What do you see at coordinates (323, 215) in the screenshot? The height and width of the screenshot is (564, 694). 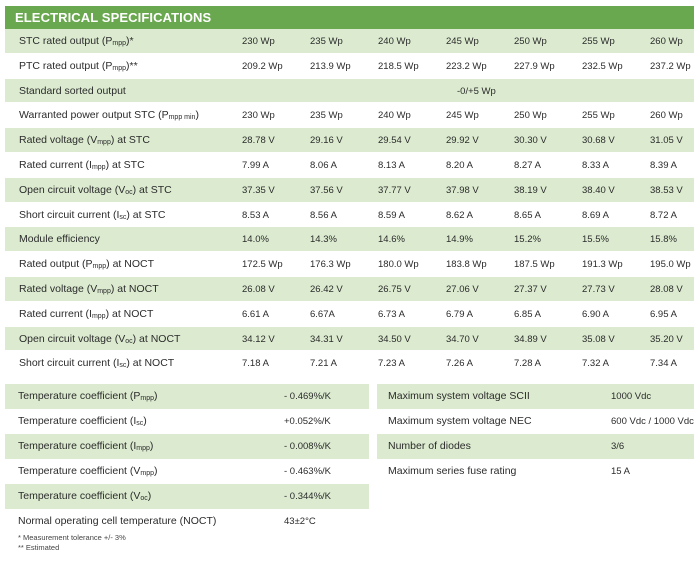 I see `spec-cell: 8.56 A` at bounding box center [323, 215].